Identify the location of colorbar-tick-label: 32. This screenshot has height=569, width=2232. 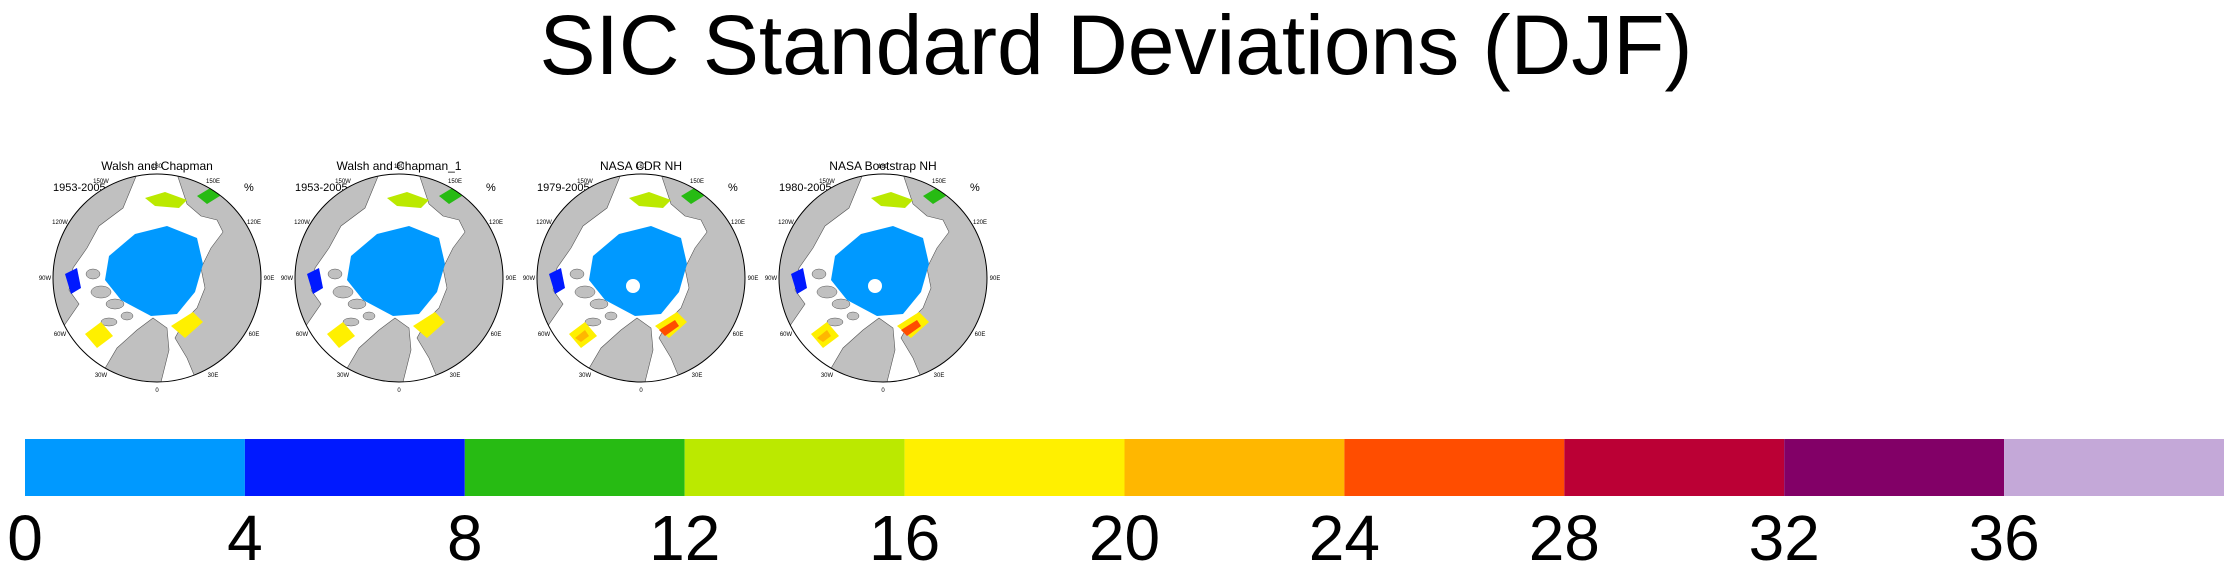
(1784, 535).